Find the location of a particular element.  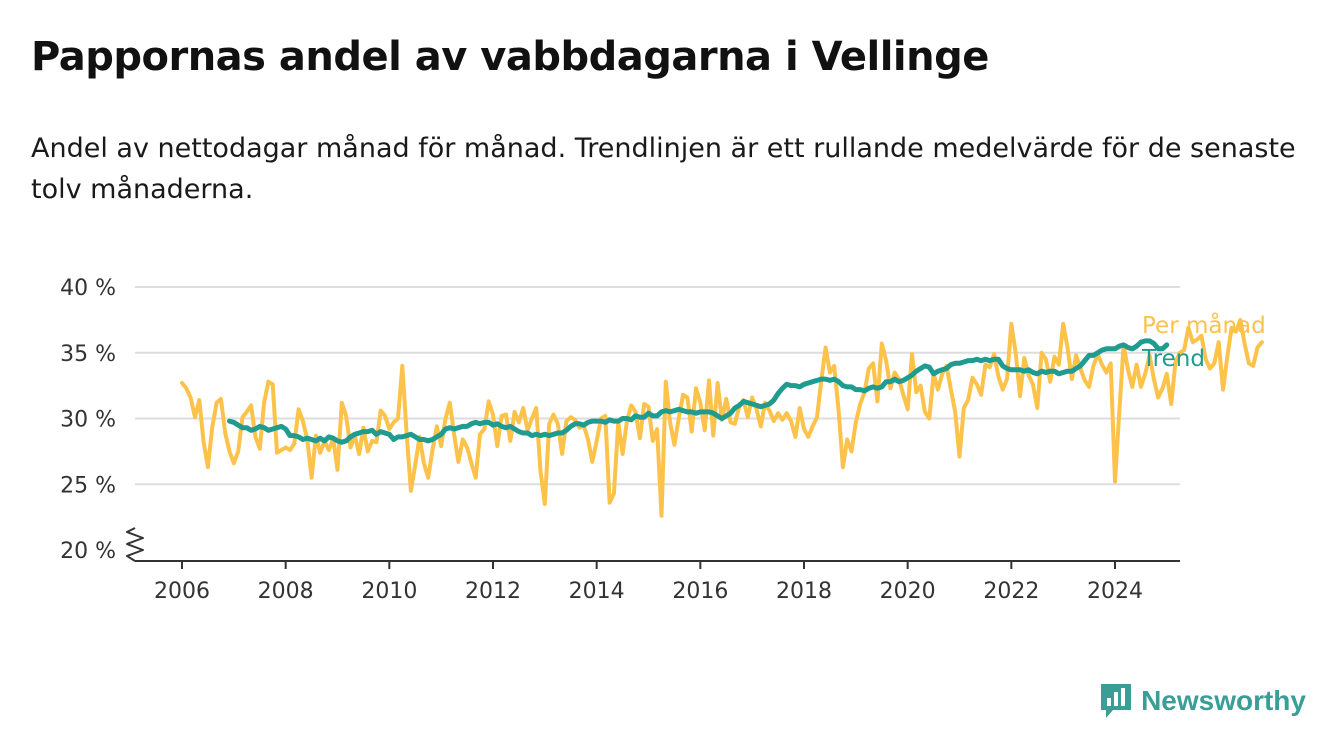

x-tick-label: 2006 is located at coordinates (182, 591).